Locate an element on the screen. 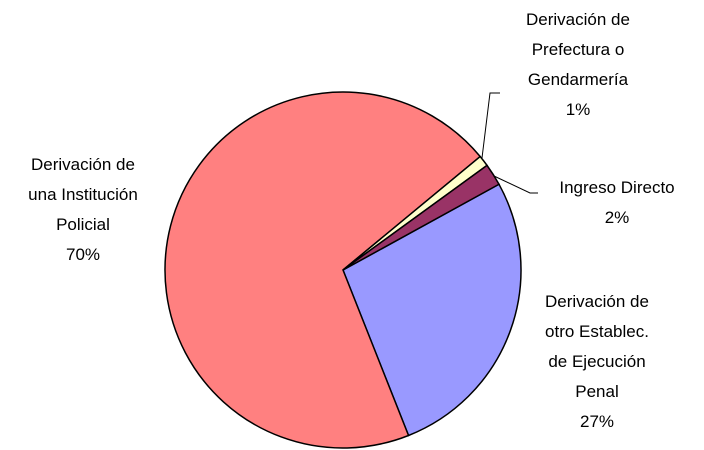  category-label: Ingreso Directo is located at coordinates (617, 187).